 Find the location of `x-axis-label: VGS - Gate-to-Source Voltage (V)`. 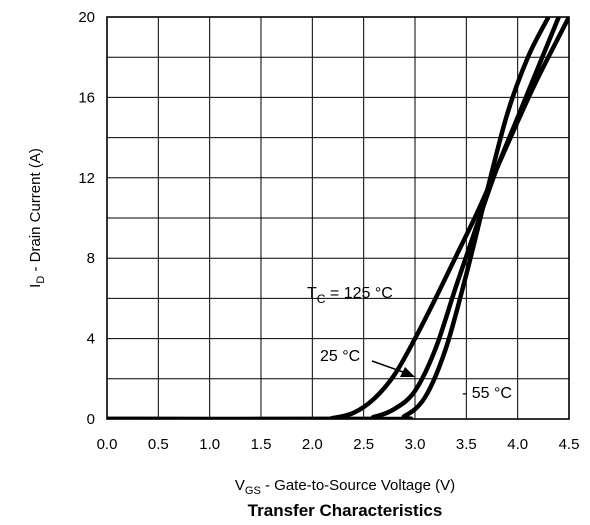

x-axis-label: VGS - Gate-to-Source Voltage (V) is located at coordinates (345, 487).